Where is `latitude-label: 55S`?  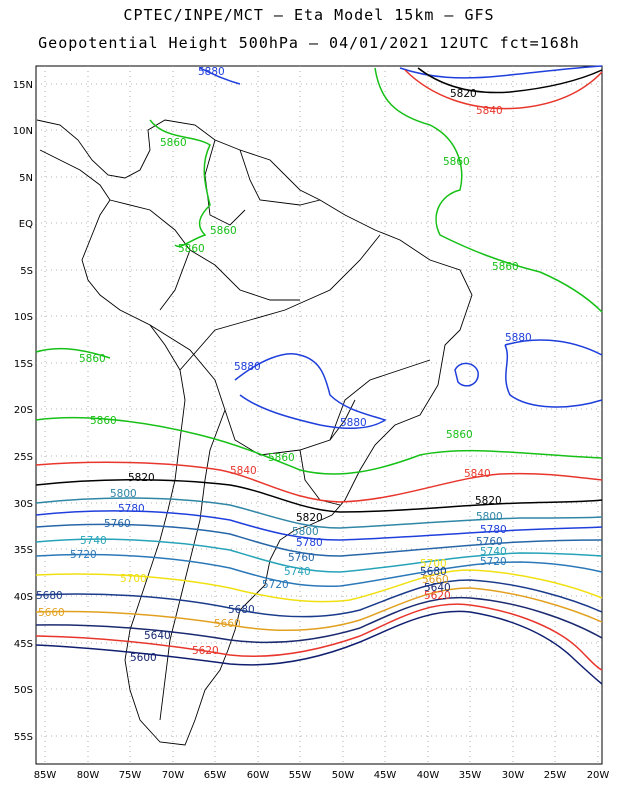
latitude-label: 55S is located at coordinates (23, 737).